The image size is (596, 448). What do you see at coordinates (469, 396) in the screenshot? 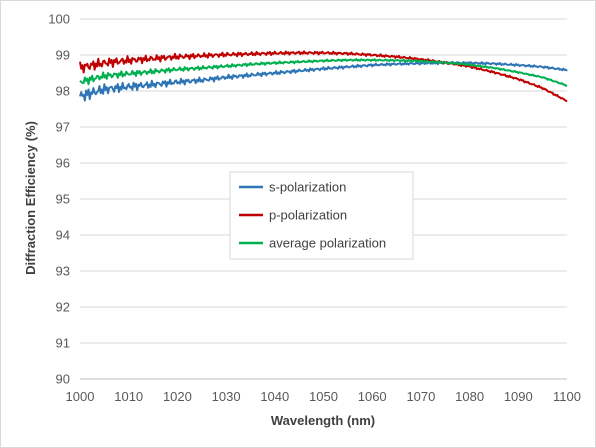
I see `x-tick-label: 1080` at bounding box center [469, 396].